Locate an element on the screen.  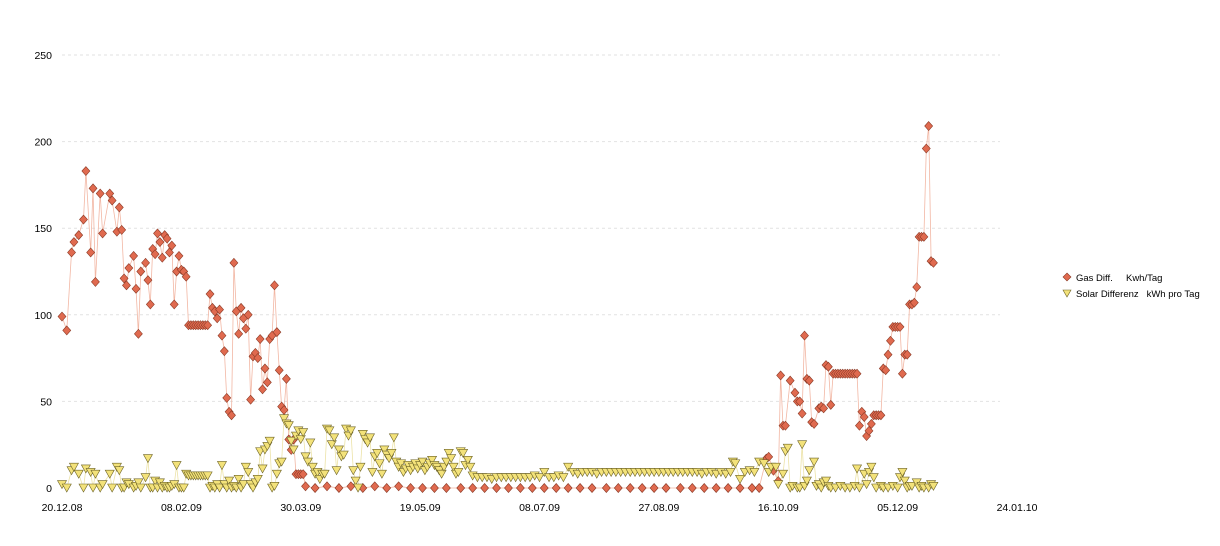
x-tick-label: 19.05.09 is located at coordinates (420, 508).